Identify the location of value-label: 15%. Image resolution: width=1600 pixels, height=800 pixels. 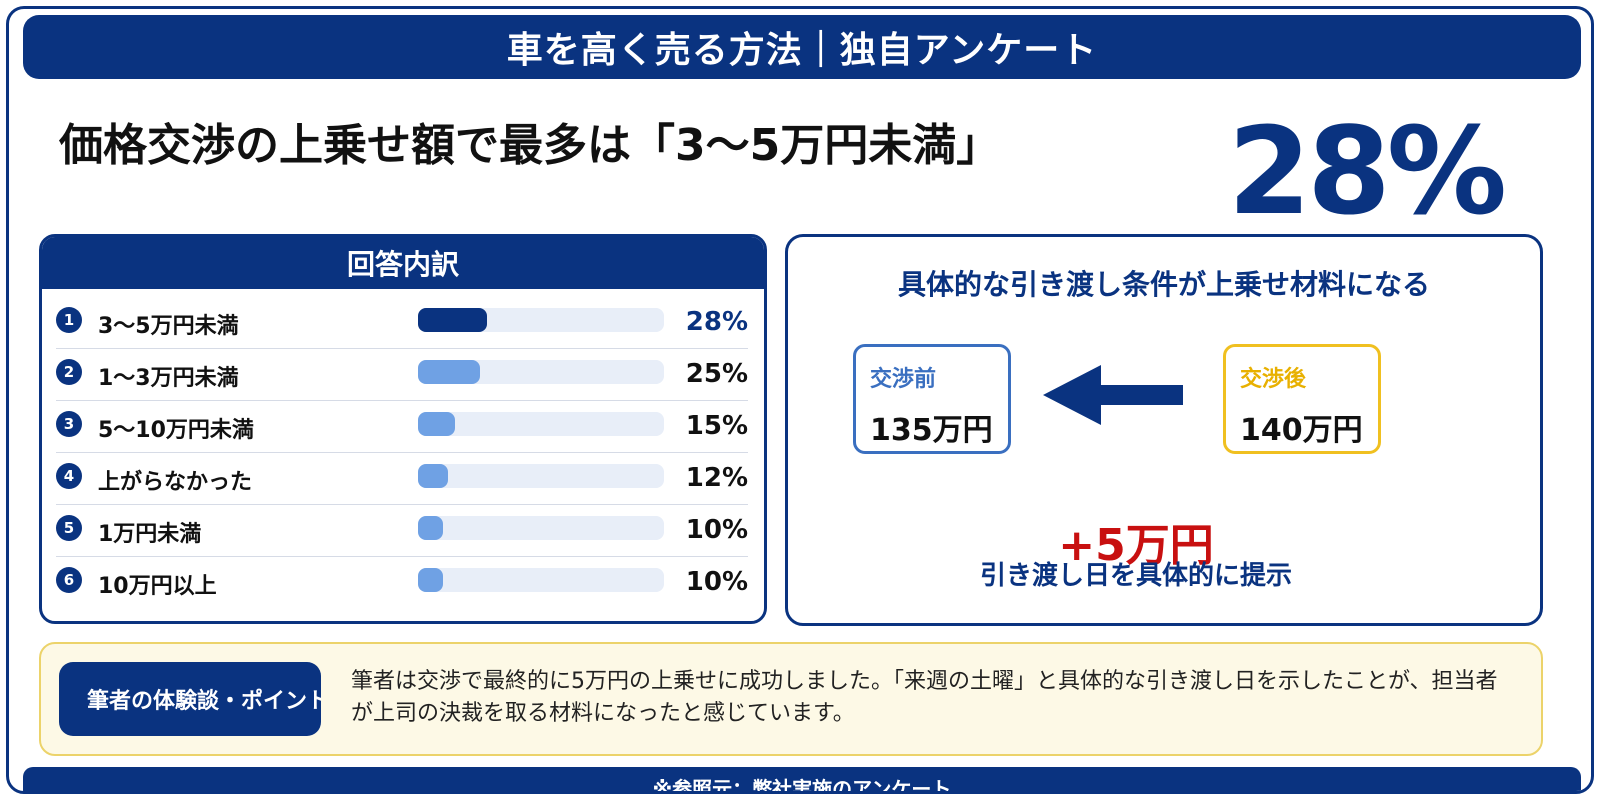
(716, 426).